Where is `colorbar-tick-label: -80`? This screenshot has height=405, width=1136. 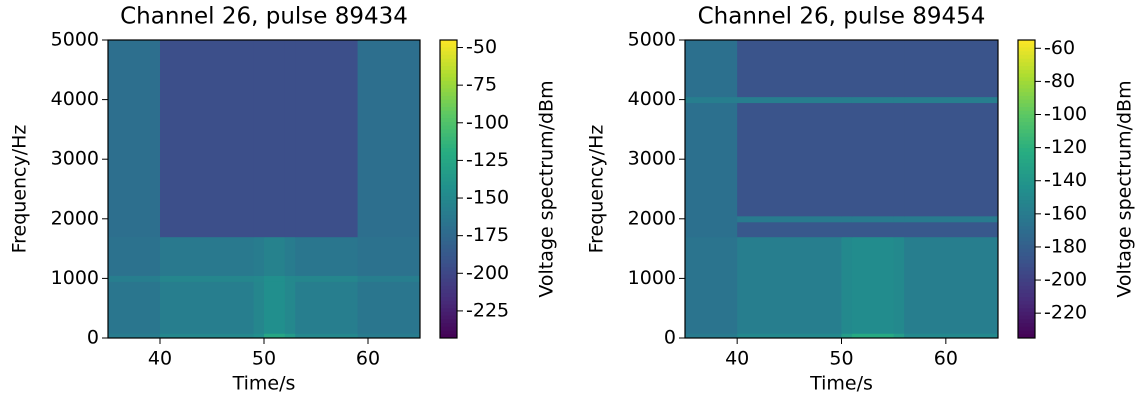
colorbar-tick-label: -80 is located at coordinates (1059, 81).